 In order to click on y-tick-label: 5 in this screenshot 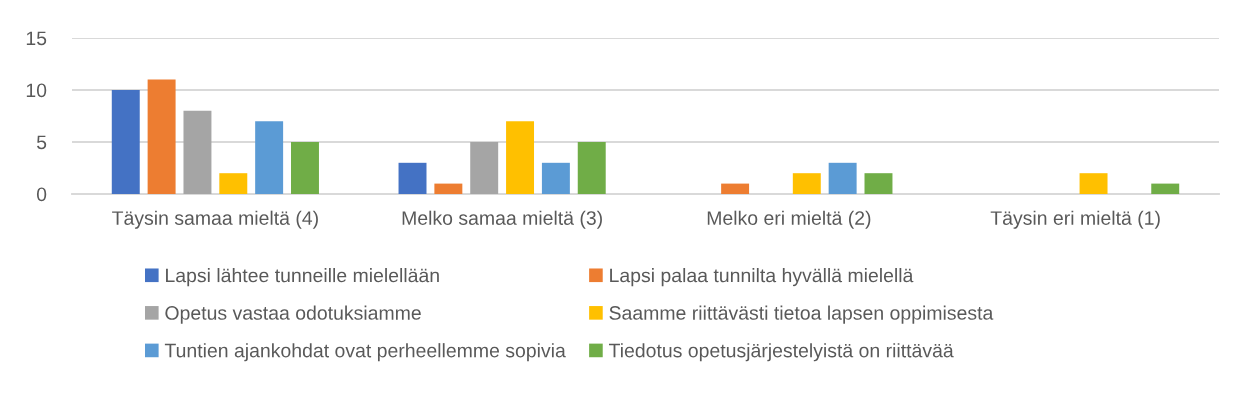, I will do `click(41, 142)`.